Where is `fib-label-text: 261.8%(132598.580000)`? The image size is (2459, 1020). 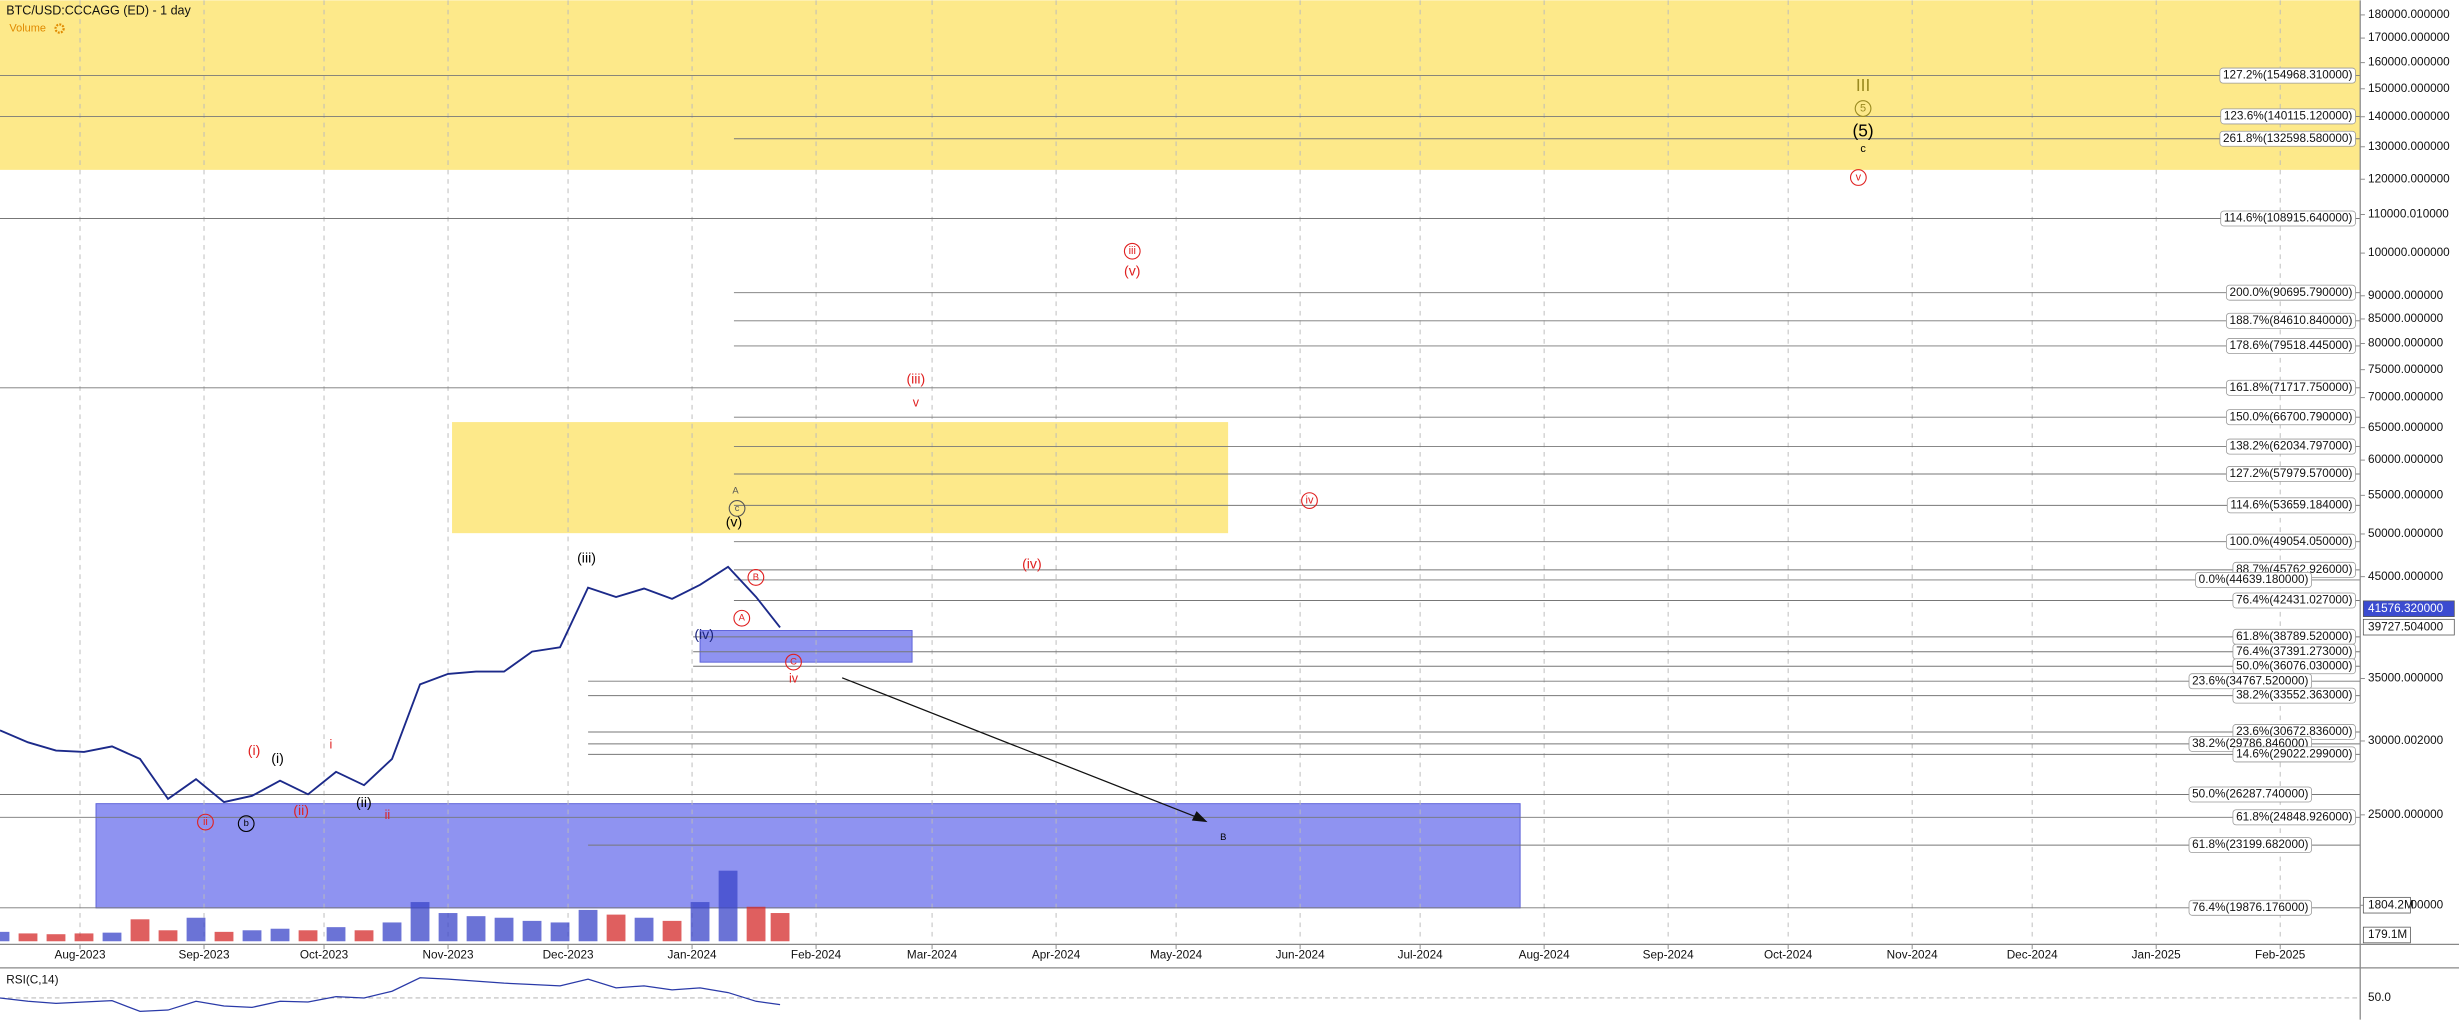 fib-label-text: 261.8%(132598.580000) is located at coordinates (2287, 138).